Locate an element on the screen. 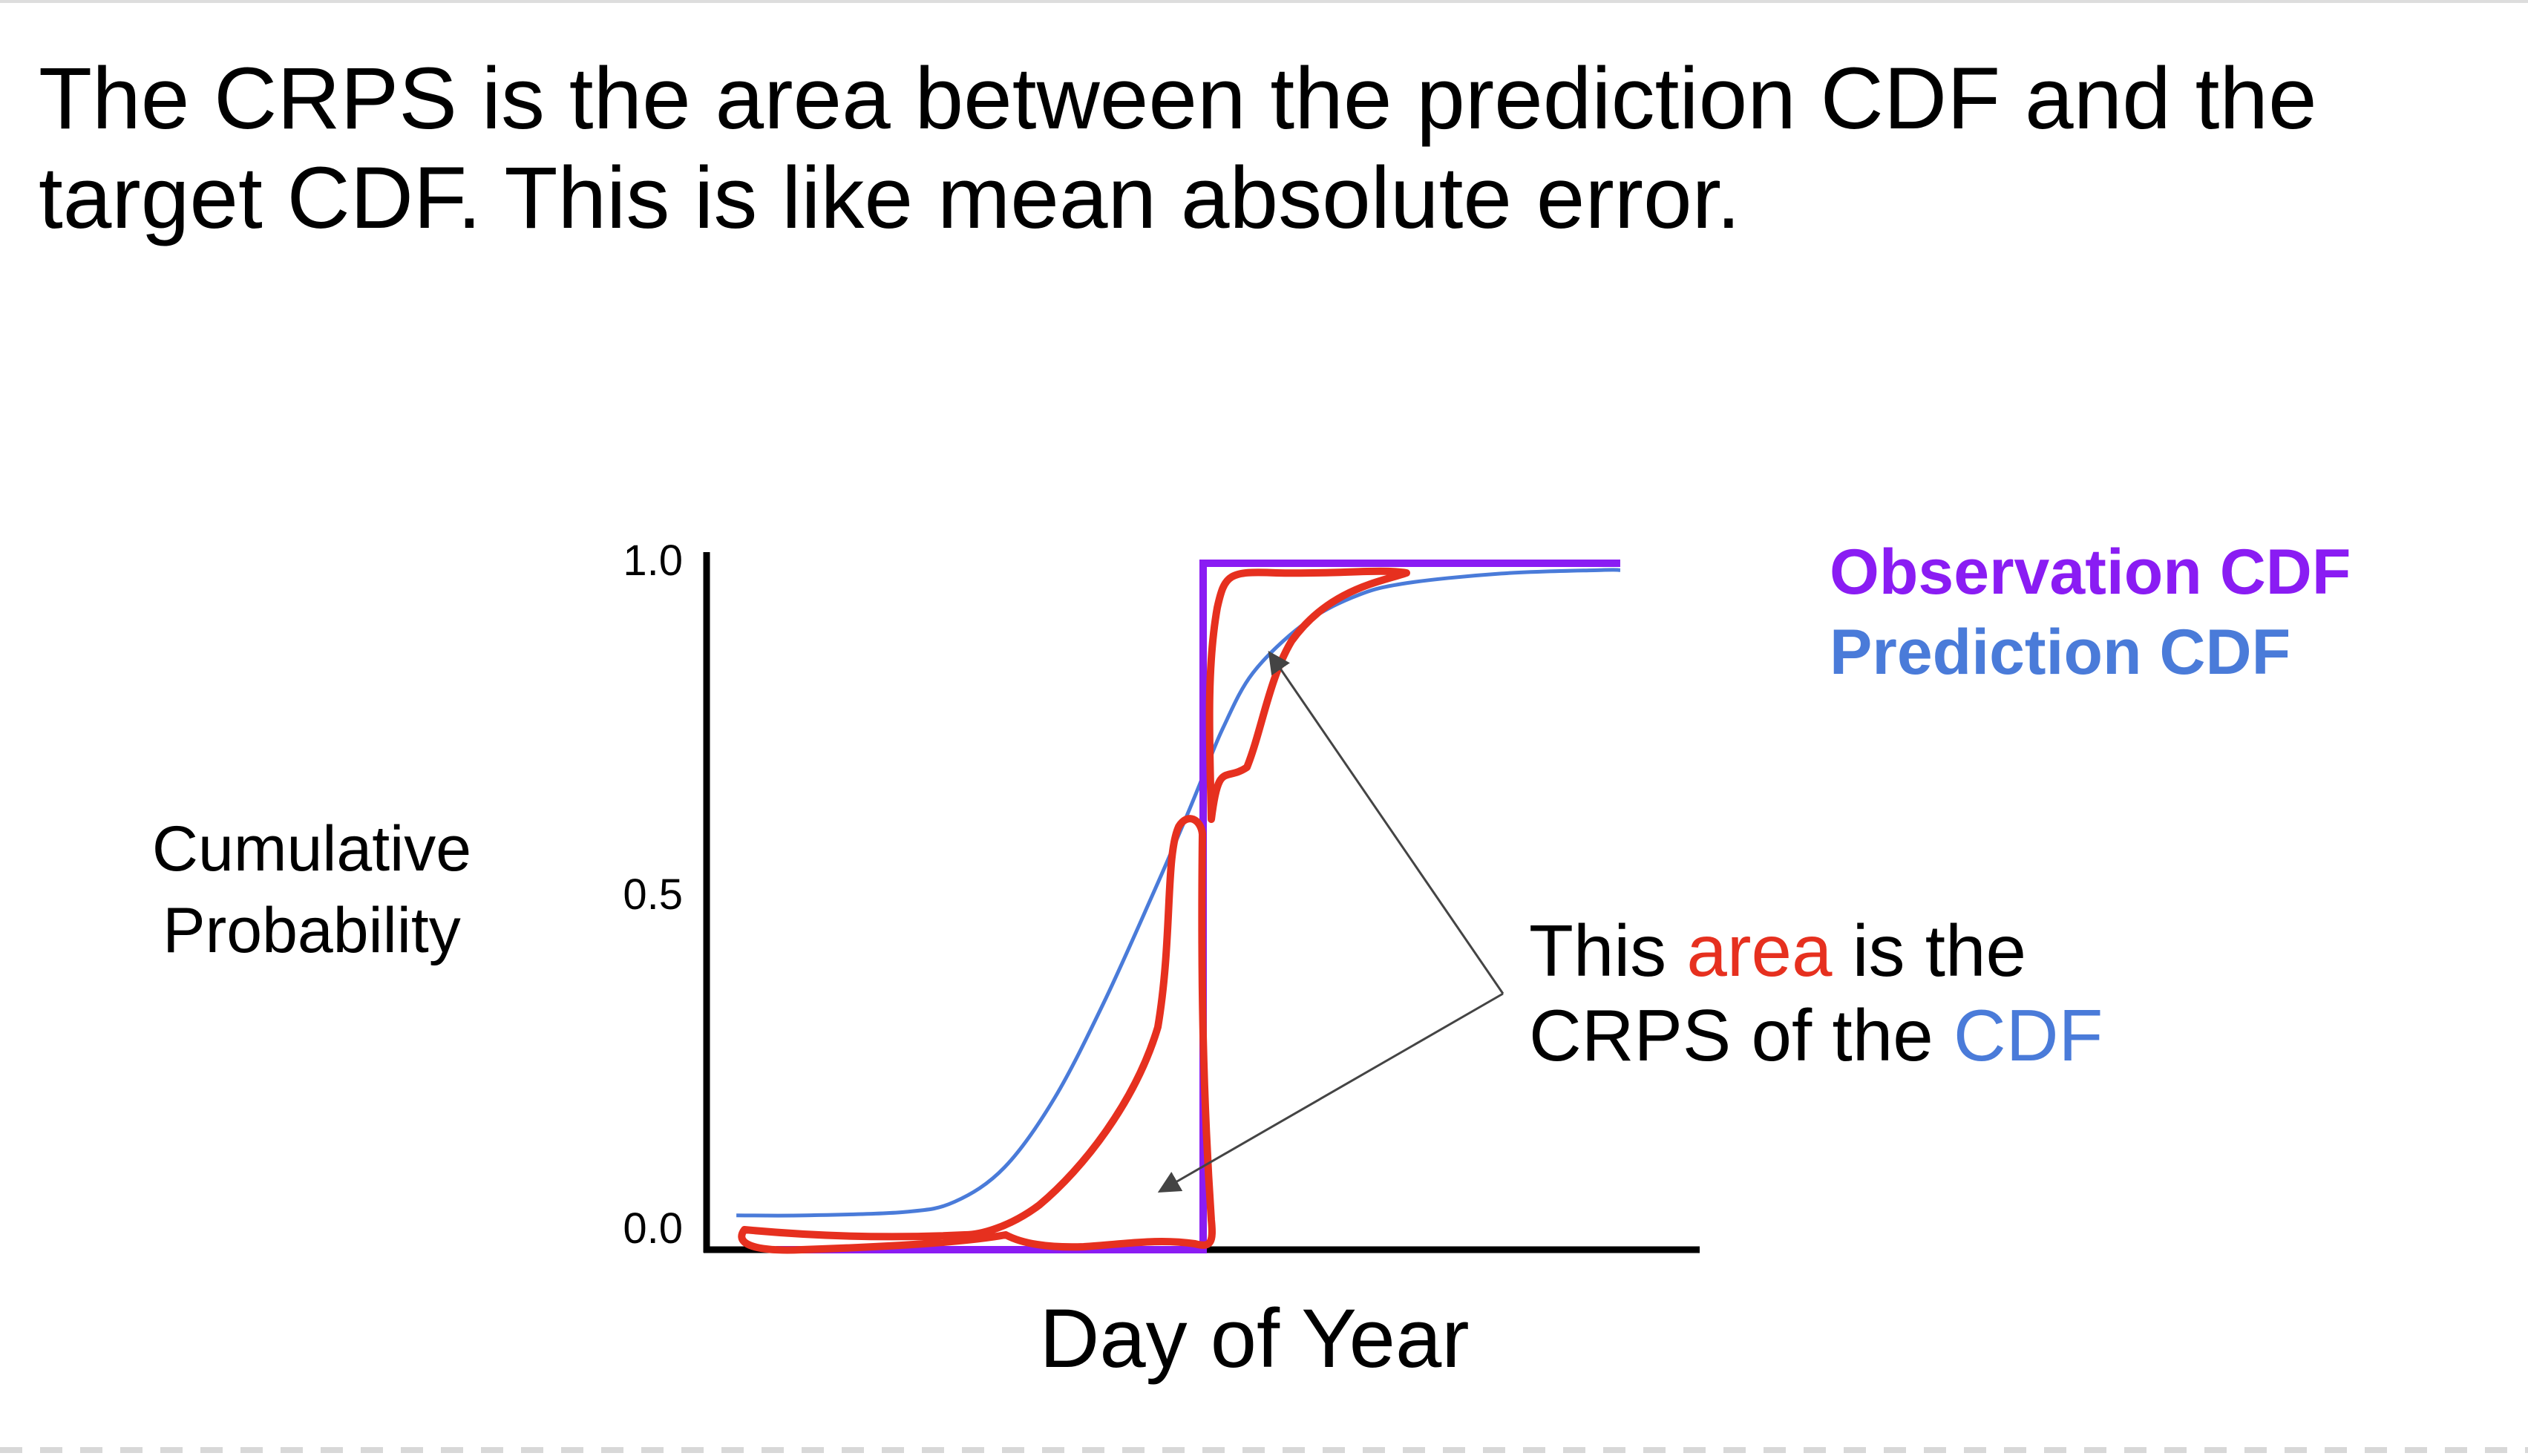  annotation-arrow-top is located at coordinates (1386, 823).